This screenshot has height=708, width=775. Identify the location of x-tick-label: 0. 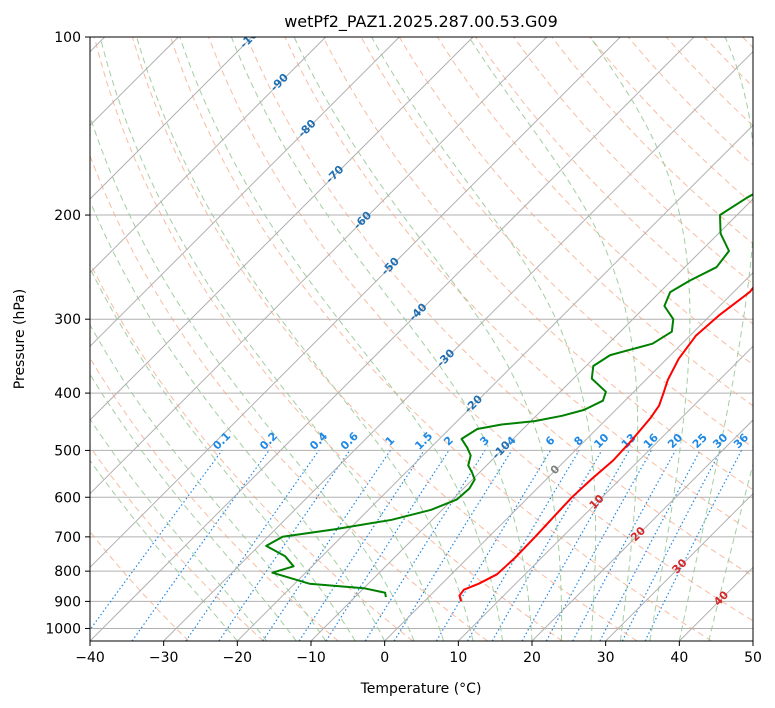
(384, 658).